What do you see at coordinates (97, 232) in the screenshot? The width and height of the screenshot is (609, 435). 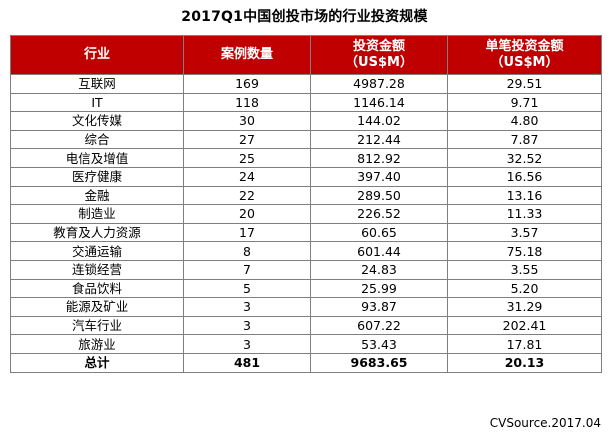 I see `industry-cell: 教育及人力资源` at bounding box center [97, 232].